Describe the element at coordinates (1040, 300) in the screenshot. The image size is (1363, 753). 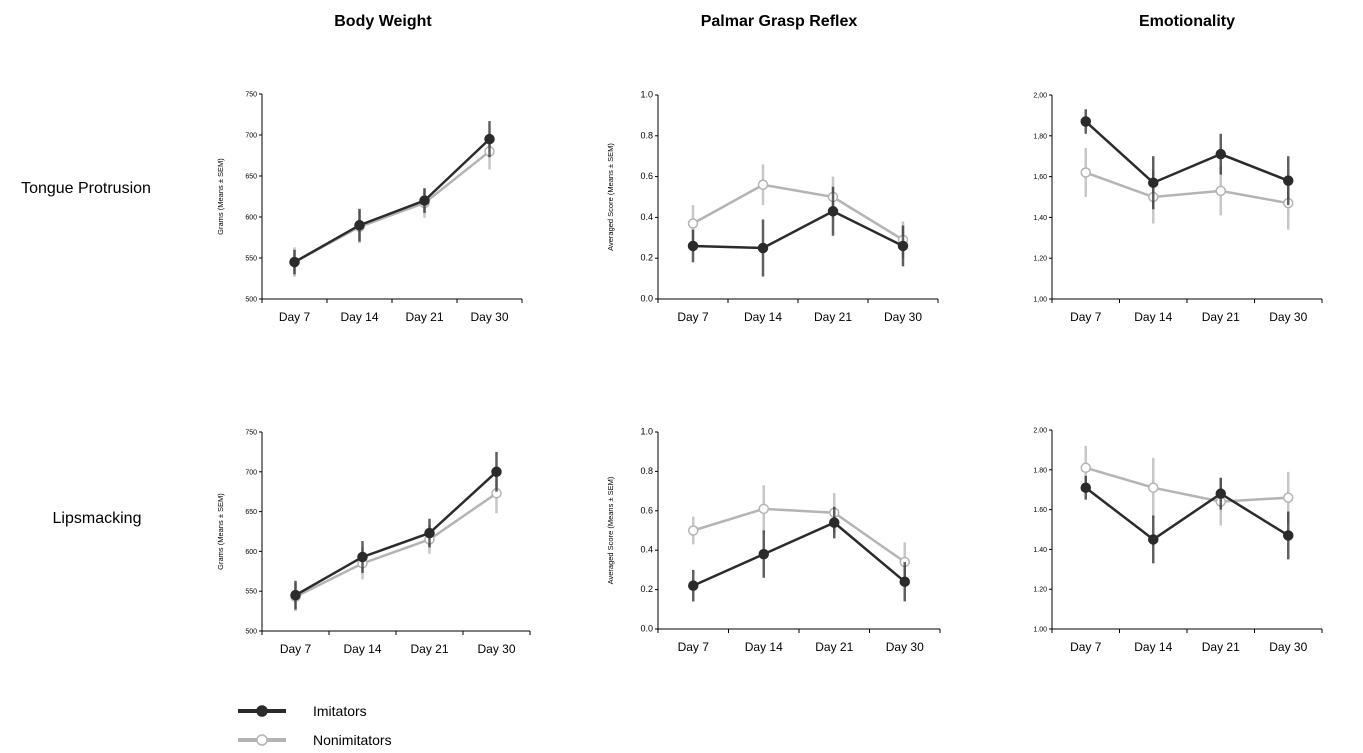
I see `y-tick-label: 1,00` at that location.